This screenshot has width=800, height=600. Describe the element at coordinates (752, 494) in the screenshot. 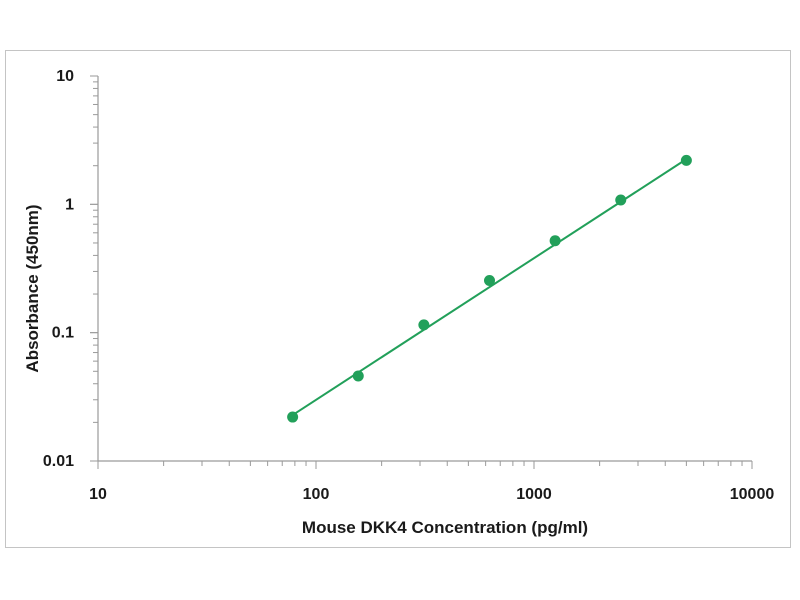

I see `x-tick-label: 10000` at that location.